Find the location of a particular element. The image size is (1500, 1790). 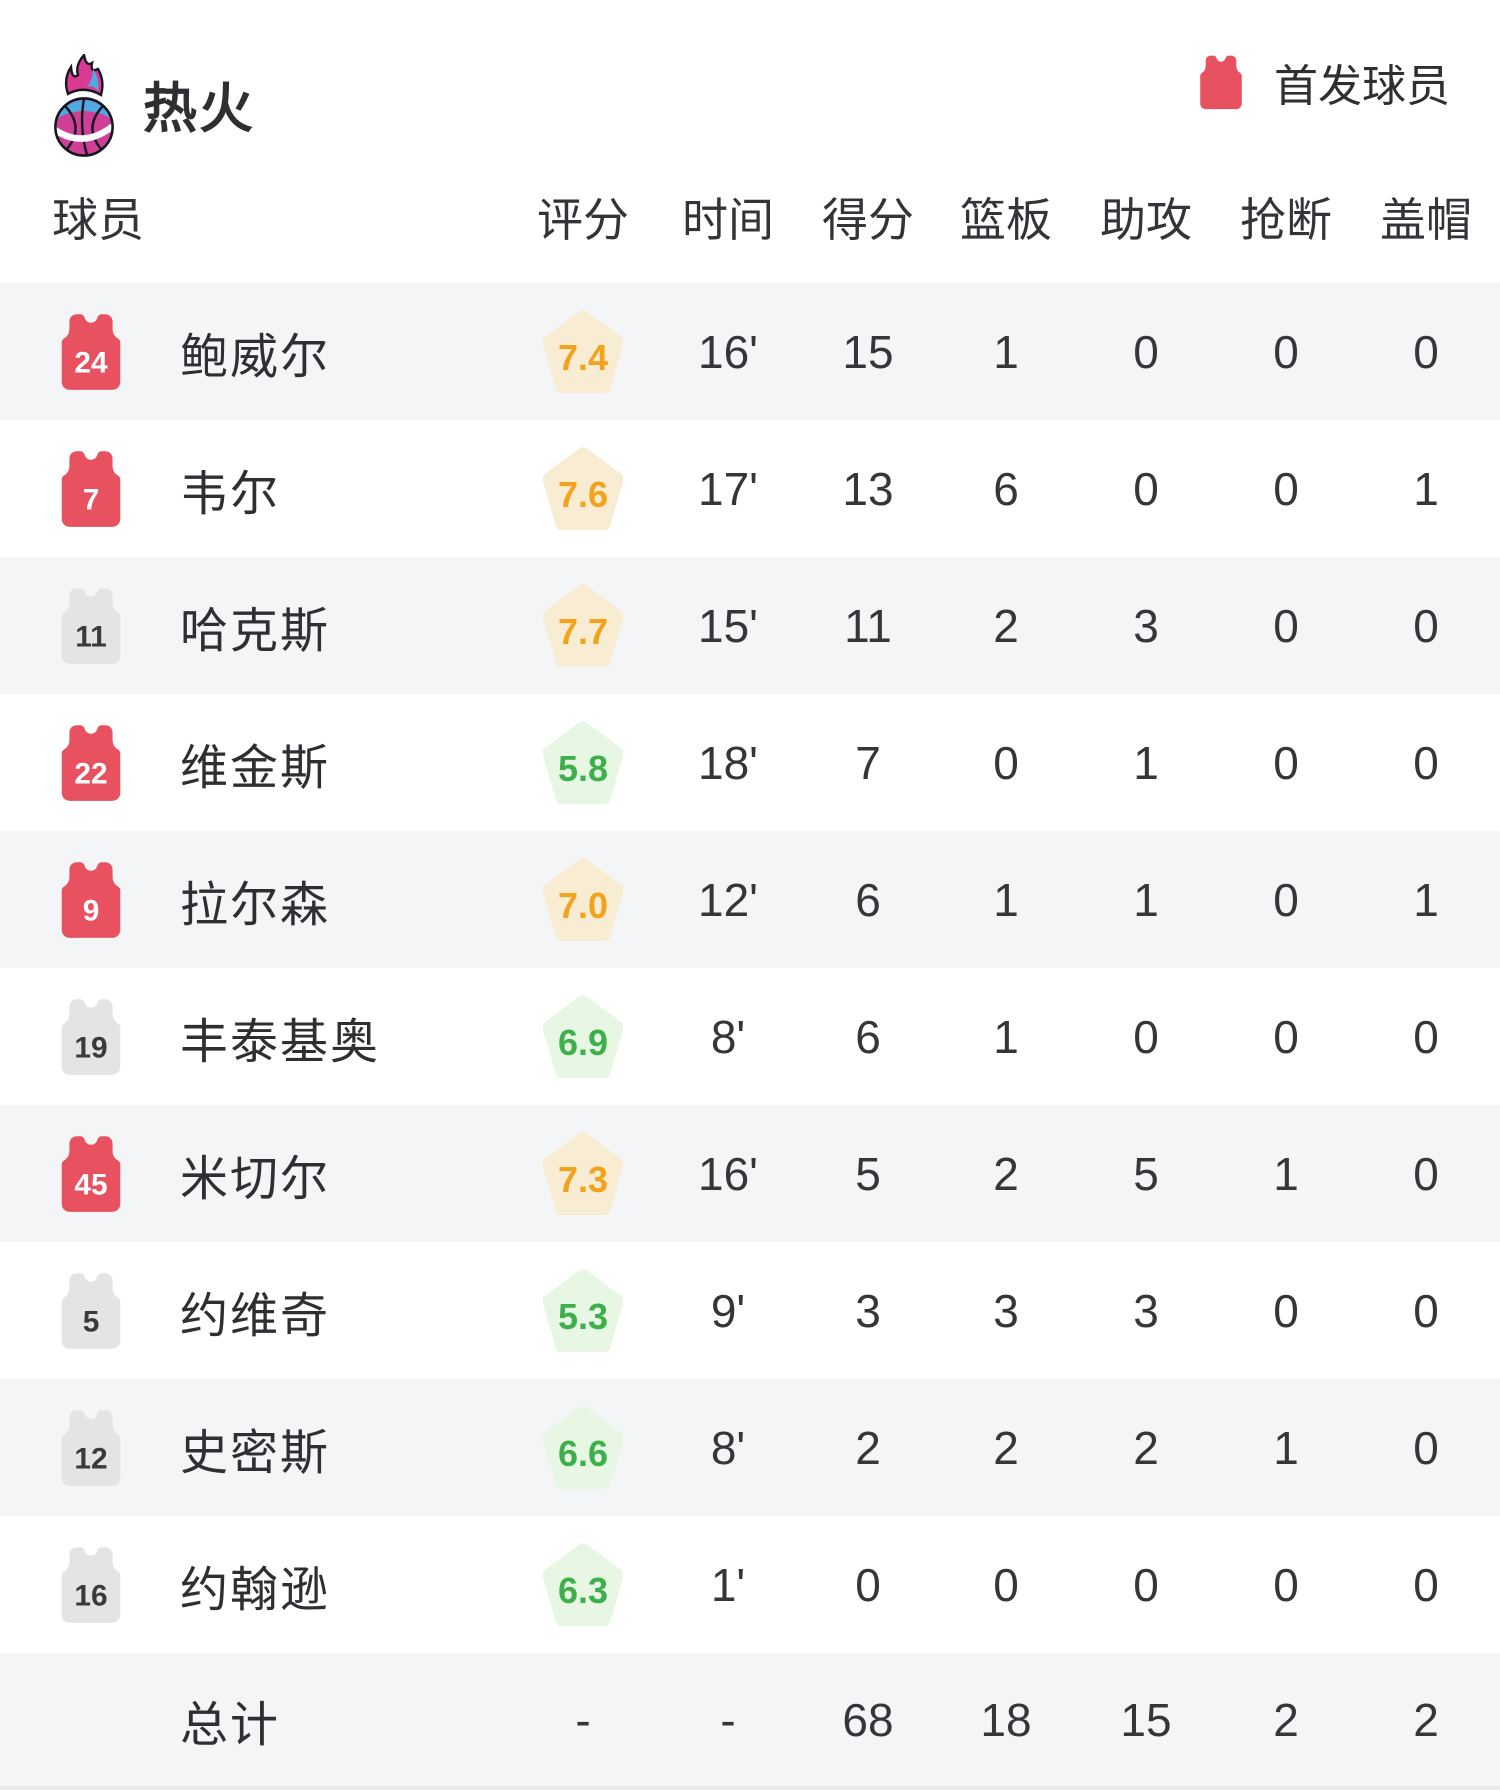

rating-badge: 7.4 is located at coordinates (583, 351).